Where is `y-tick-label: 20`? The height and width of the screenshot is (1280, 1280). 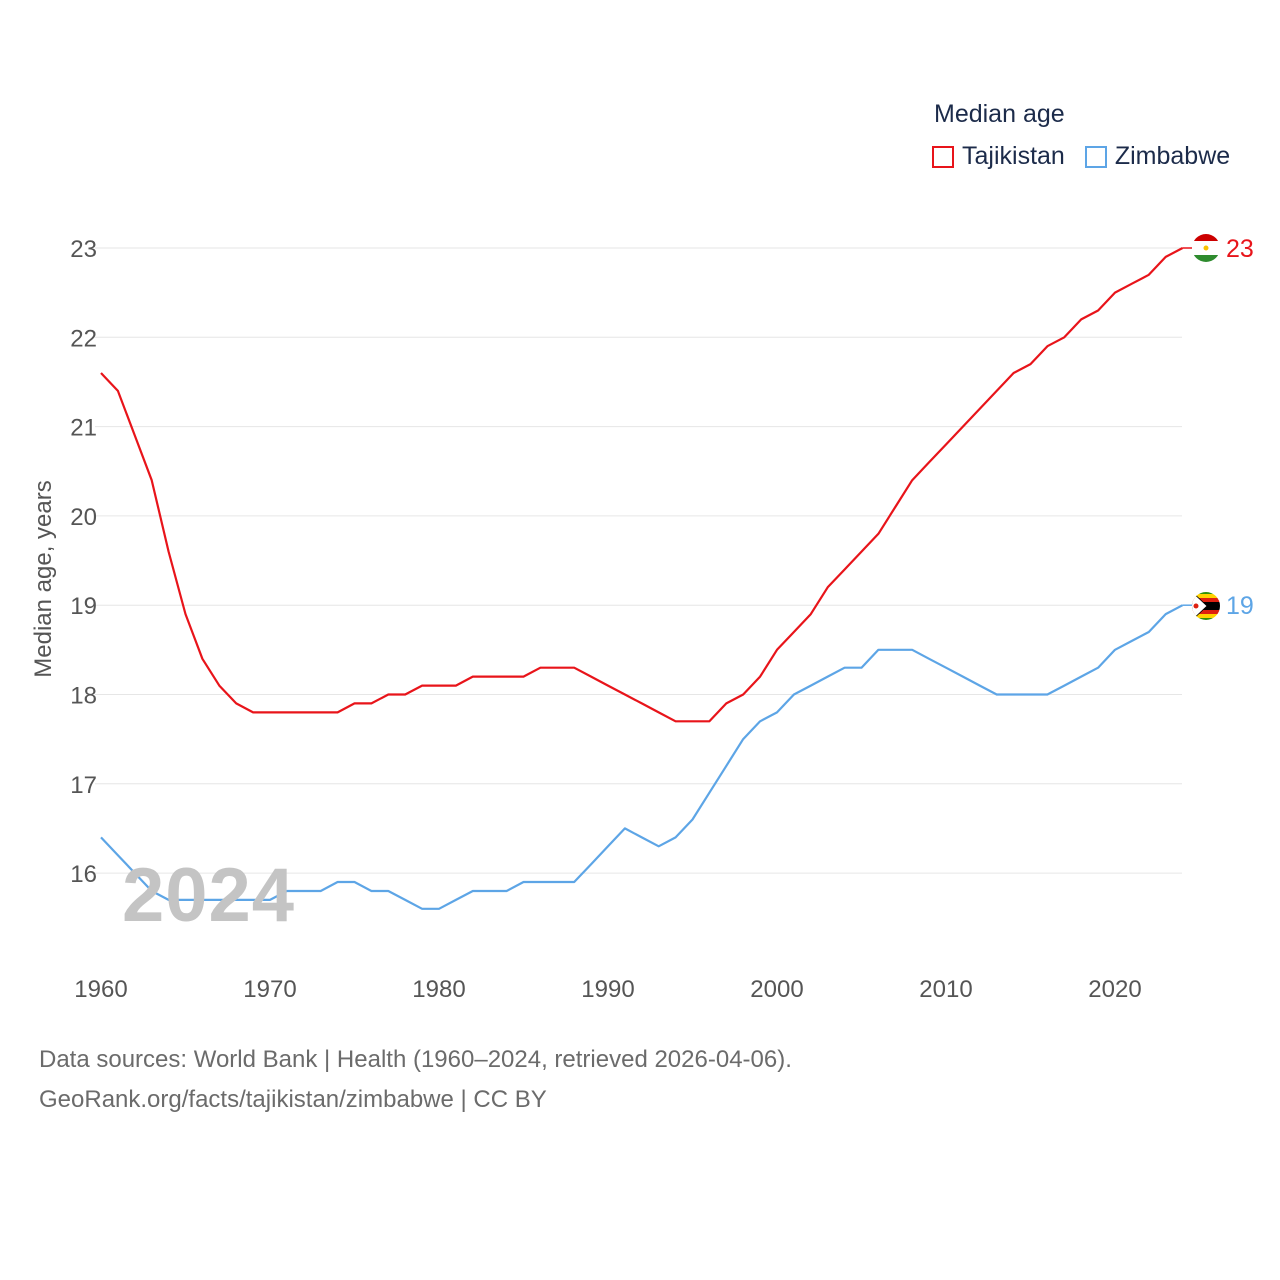 y-tick-label: 20 is located at coordinates (83, 517).